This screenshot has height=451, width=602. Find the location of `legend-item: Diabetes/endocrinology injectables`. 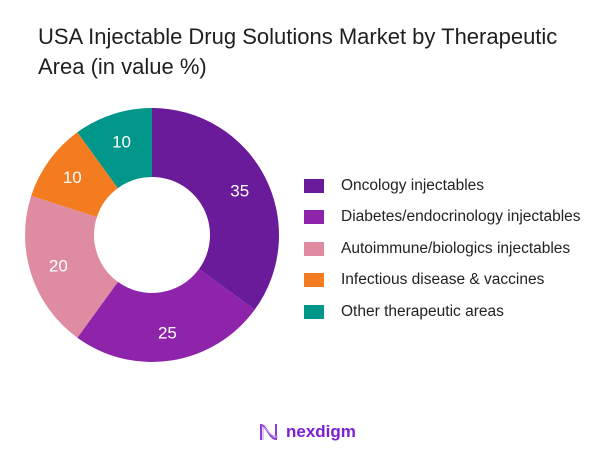

legend-item: Diabetes/endocrinology injectables is located at coordinates (442, 218).